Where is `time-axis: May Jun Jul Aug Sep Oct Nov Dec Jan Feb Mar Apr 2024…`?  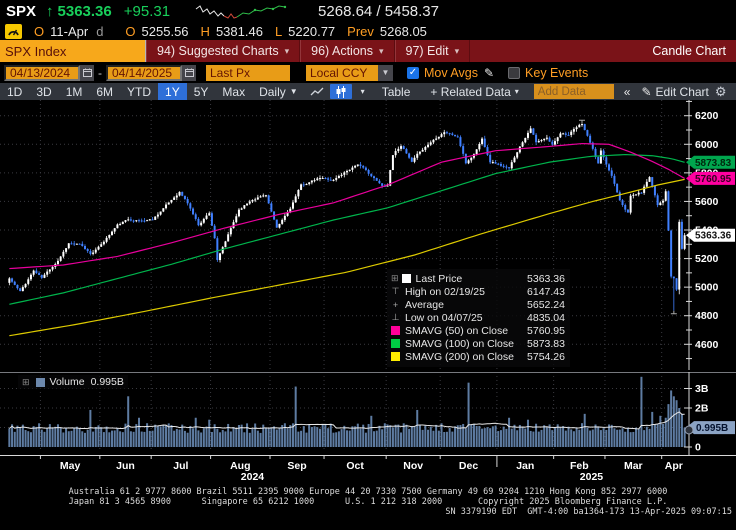 time-axis: May Jun Jul Aug Sep Oct Nov Dec Jan Feb Mar Apr 2024… is located at coordinates (368, 470).